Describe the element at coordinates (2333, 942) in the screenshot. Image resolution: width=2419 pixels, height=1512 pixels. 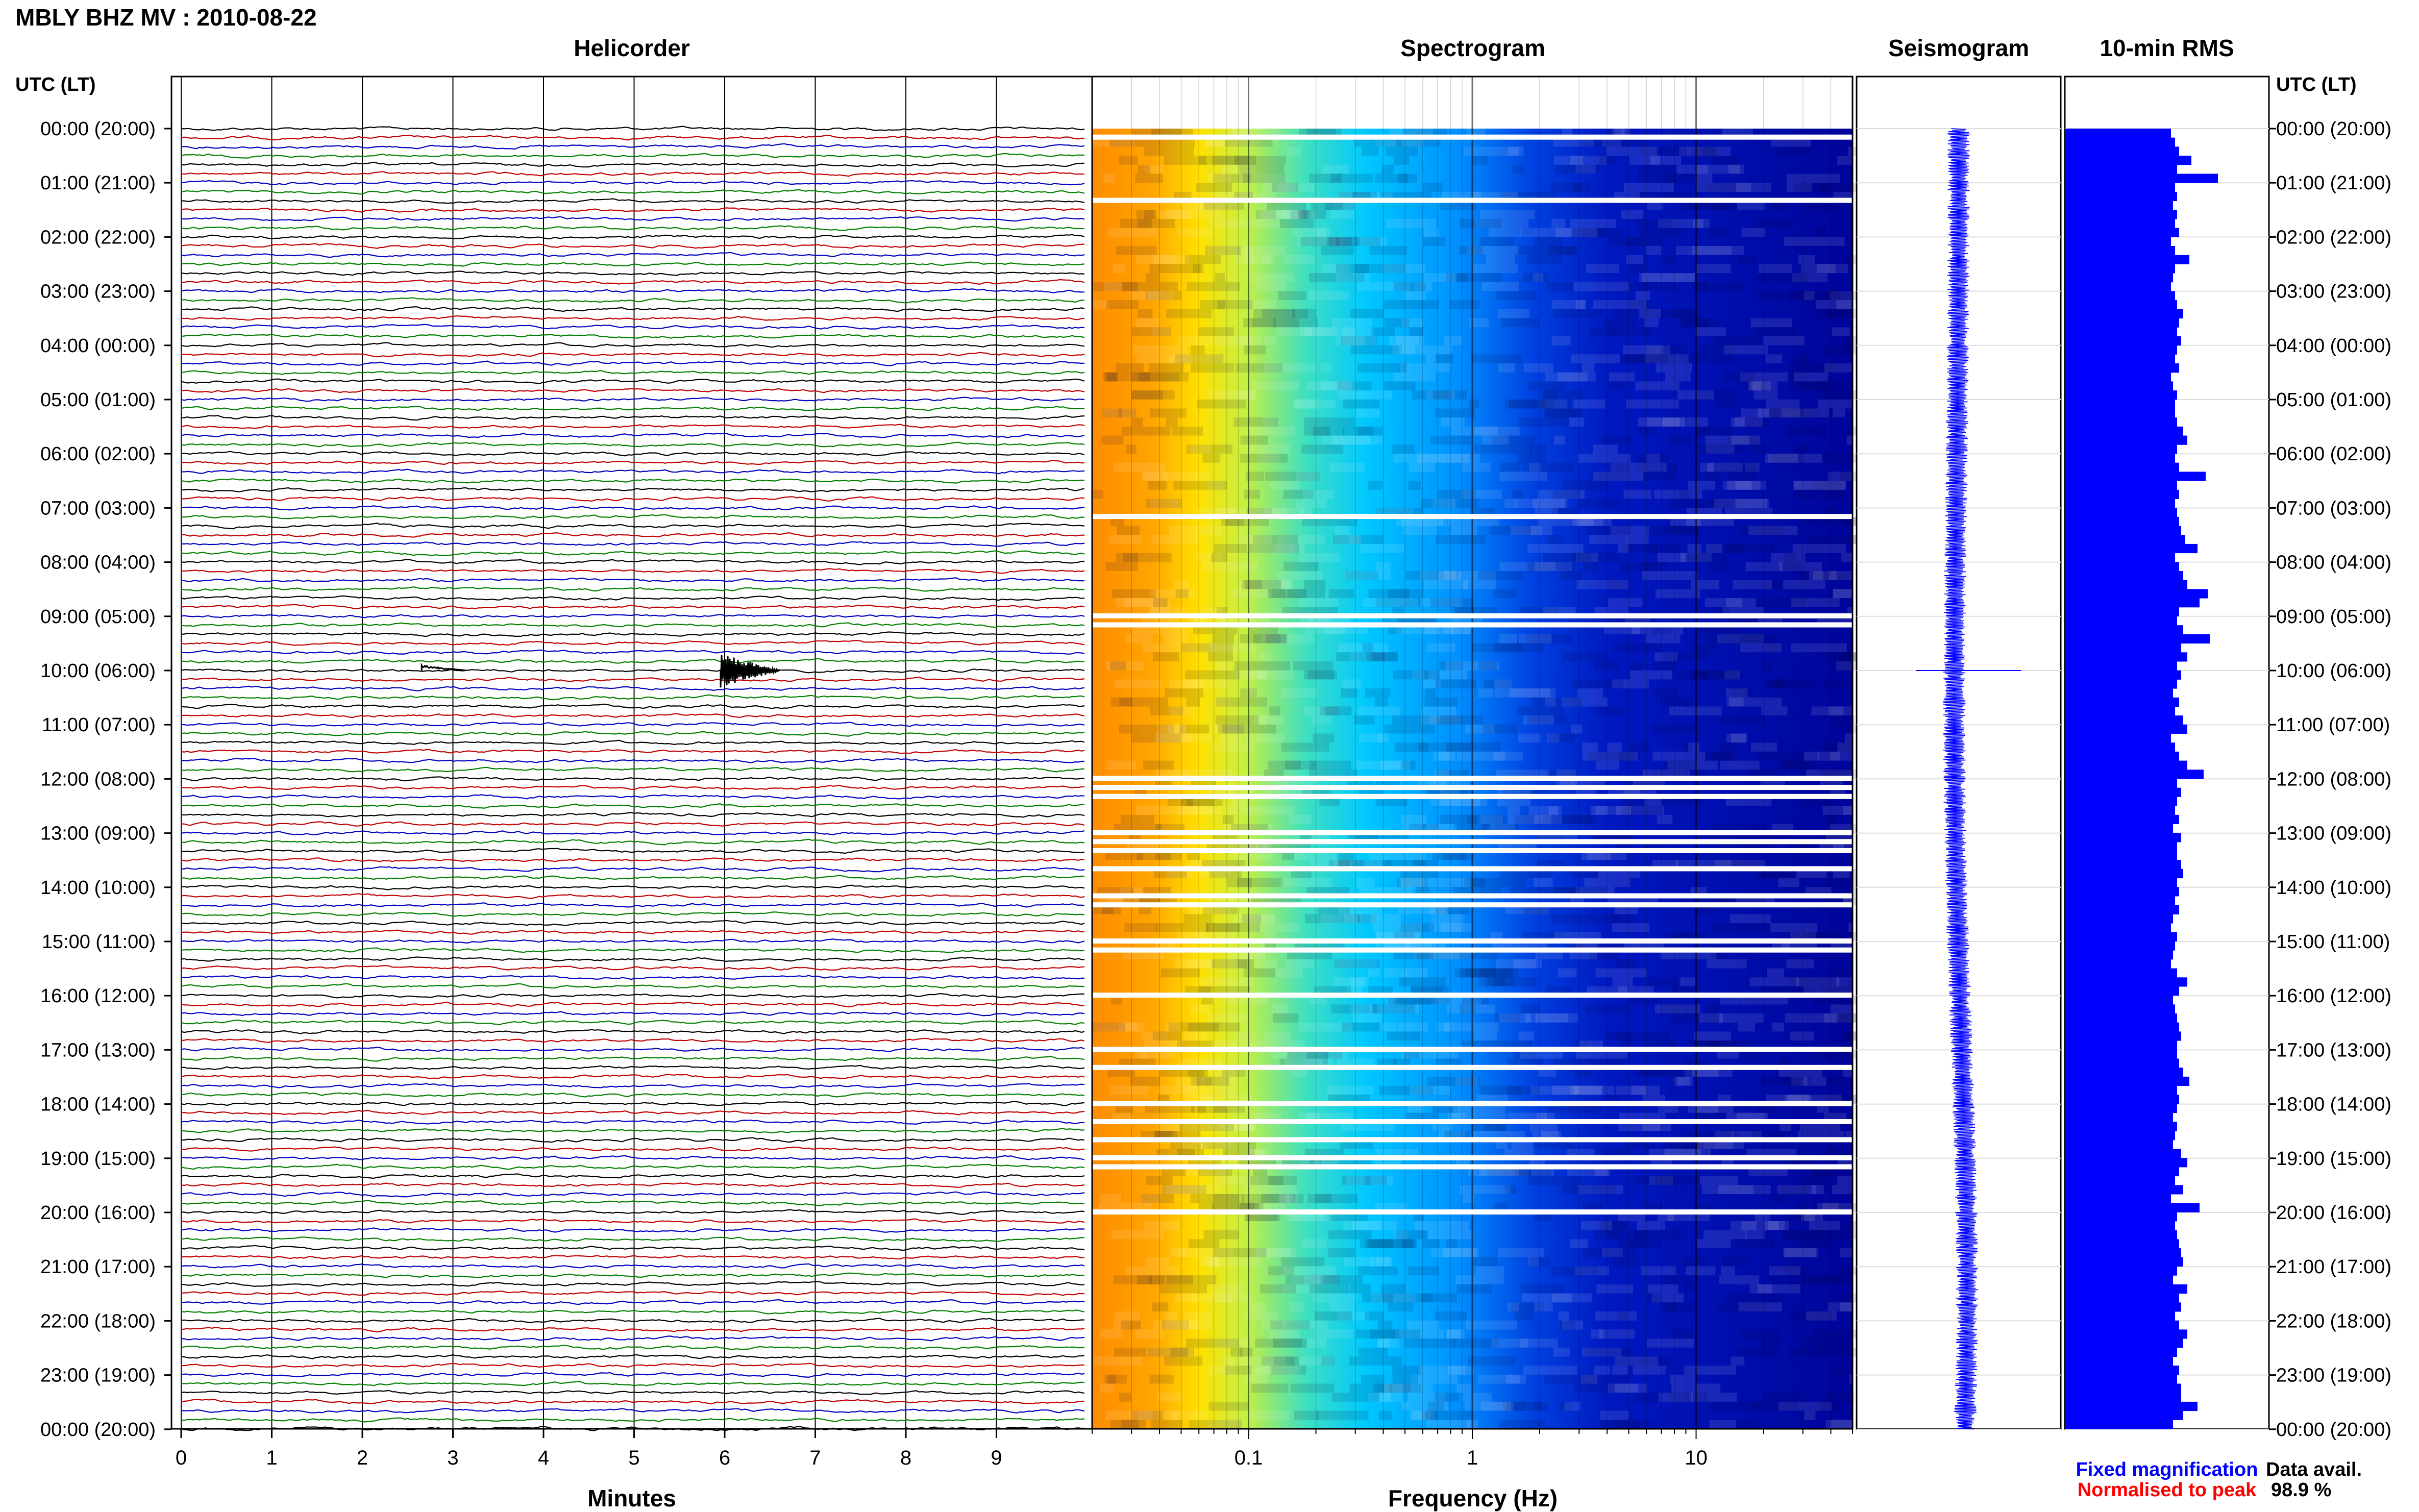
I see `time-label-right: 15:00 (11:00)` at that location.